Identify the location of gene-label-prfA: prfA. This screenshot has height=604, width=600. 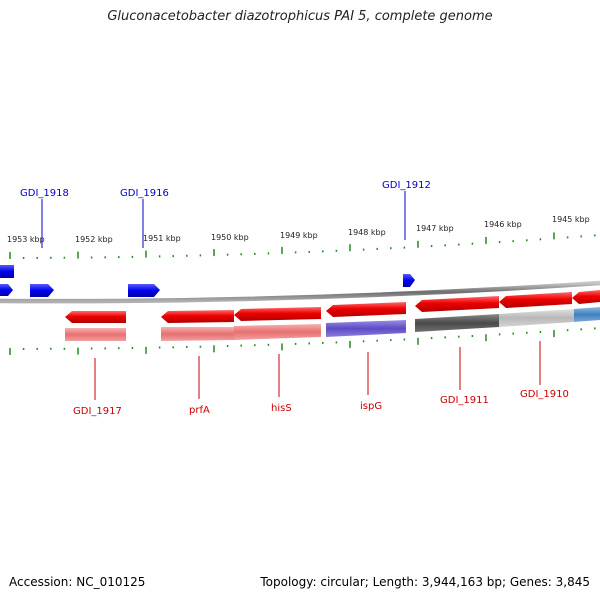
(199, 410).